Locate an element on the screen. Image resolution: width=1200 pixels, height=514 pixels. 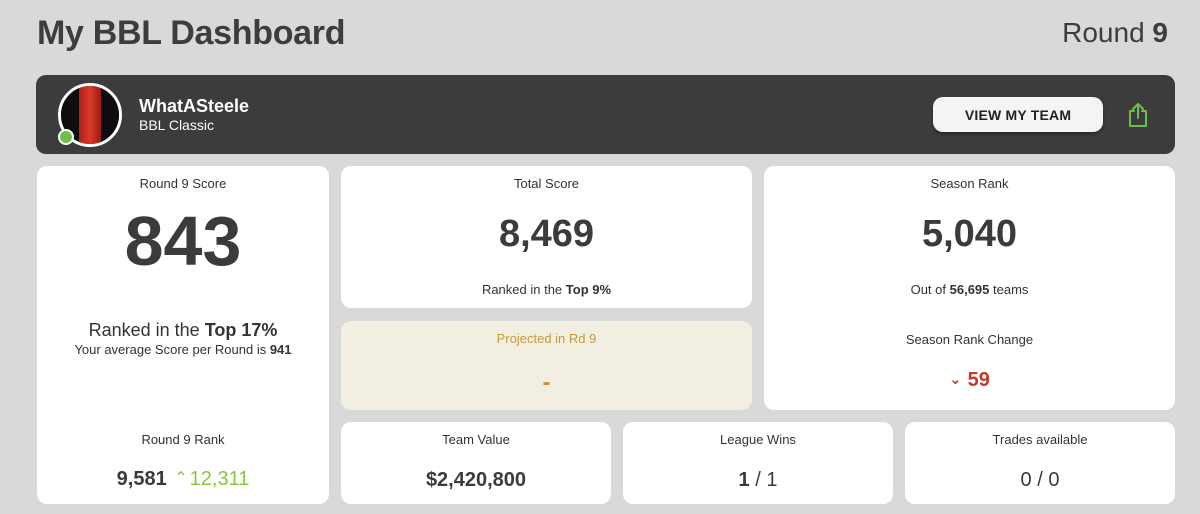
trades-label: Trades available is located at coordinates (1040, 439).